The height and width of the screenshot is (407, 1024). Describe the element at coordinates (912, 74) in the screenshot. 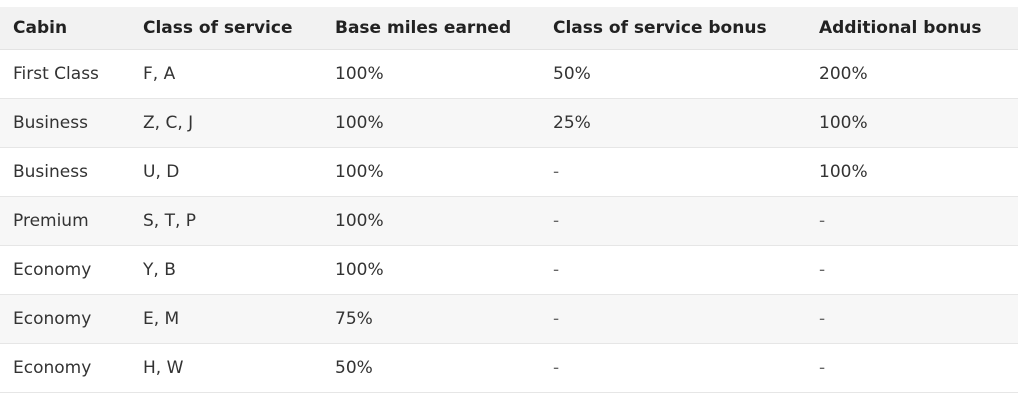

I see `cell-additional-bonus: 200%` at that location.